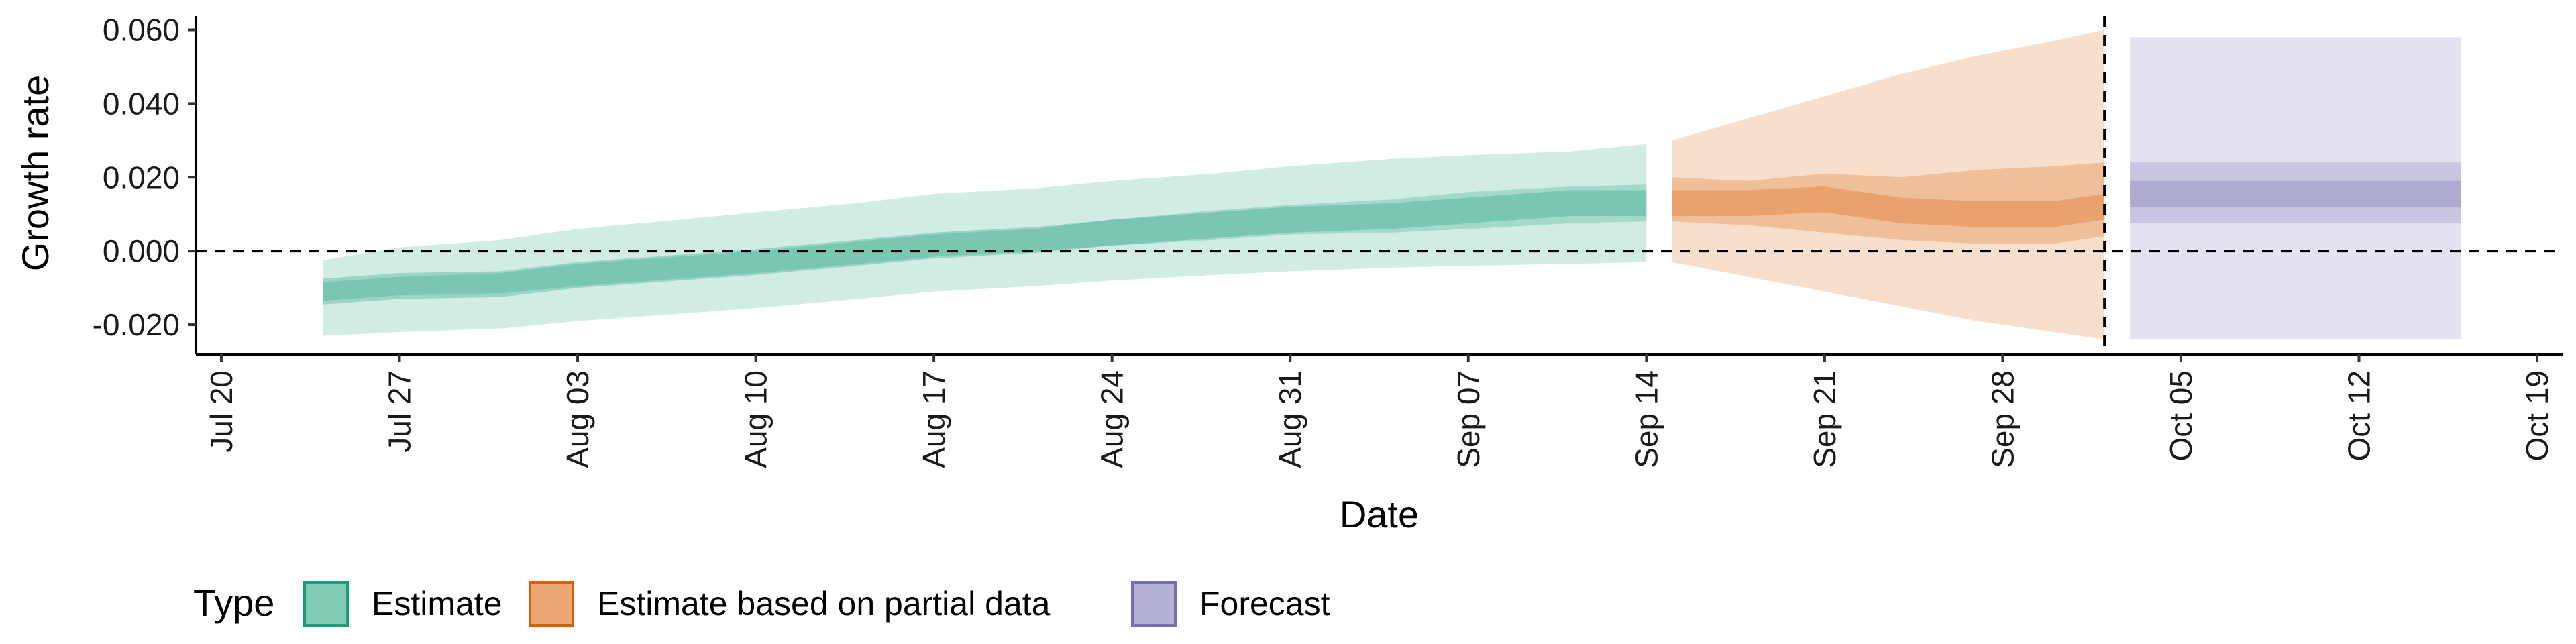  What do you see at coordinates (2180, 416) in the screenshot?
I see `x-tick-label: Oct 05` at bounding box center [2180, 416].